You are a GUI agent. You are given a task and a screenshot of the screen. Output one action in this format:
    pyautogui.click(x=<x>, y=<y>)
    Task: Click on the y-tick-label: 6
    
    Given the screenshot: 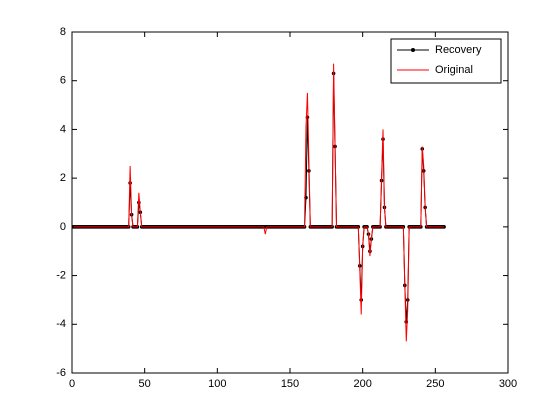 What is the action you would take?
    pyautogui.click(x=63, y=81)
    